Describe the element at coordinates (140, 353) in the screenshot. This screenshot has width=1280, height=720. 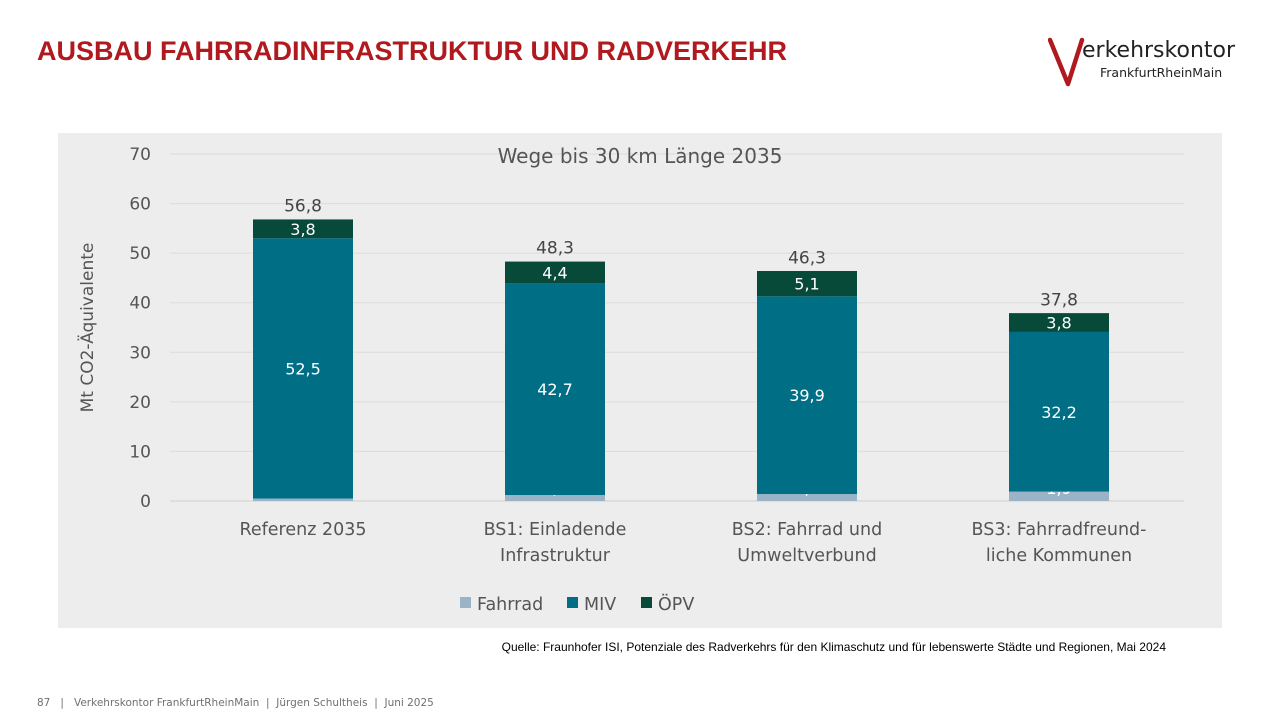
I see `y-tick-label: 30` at that location.